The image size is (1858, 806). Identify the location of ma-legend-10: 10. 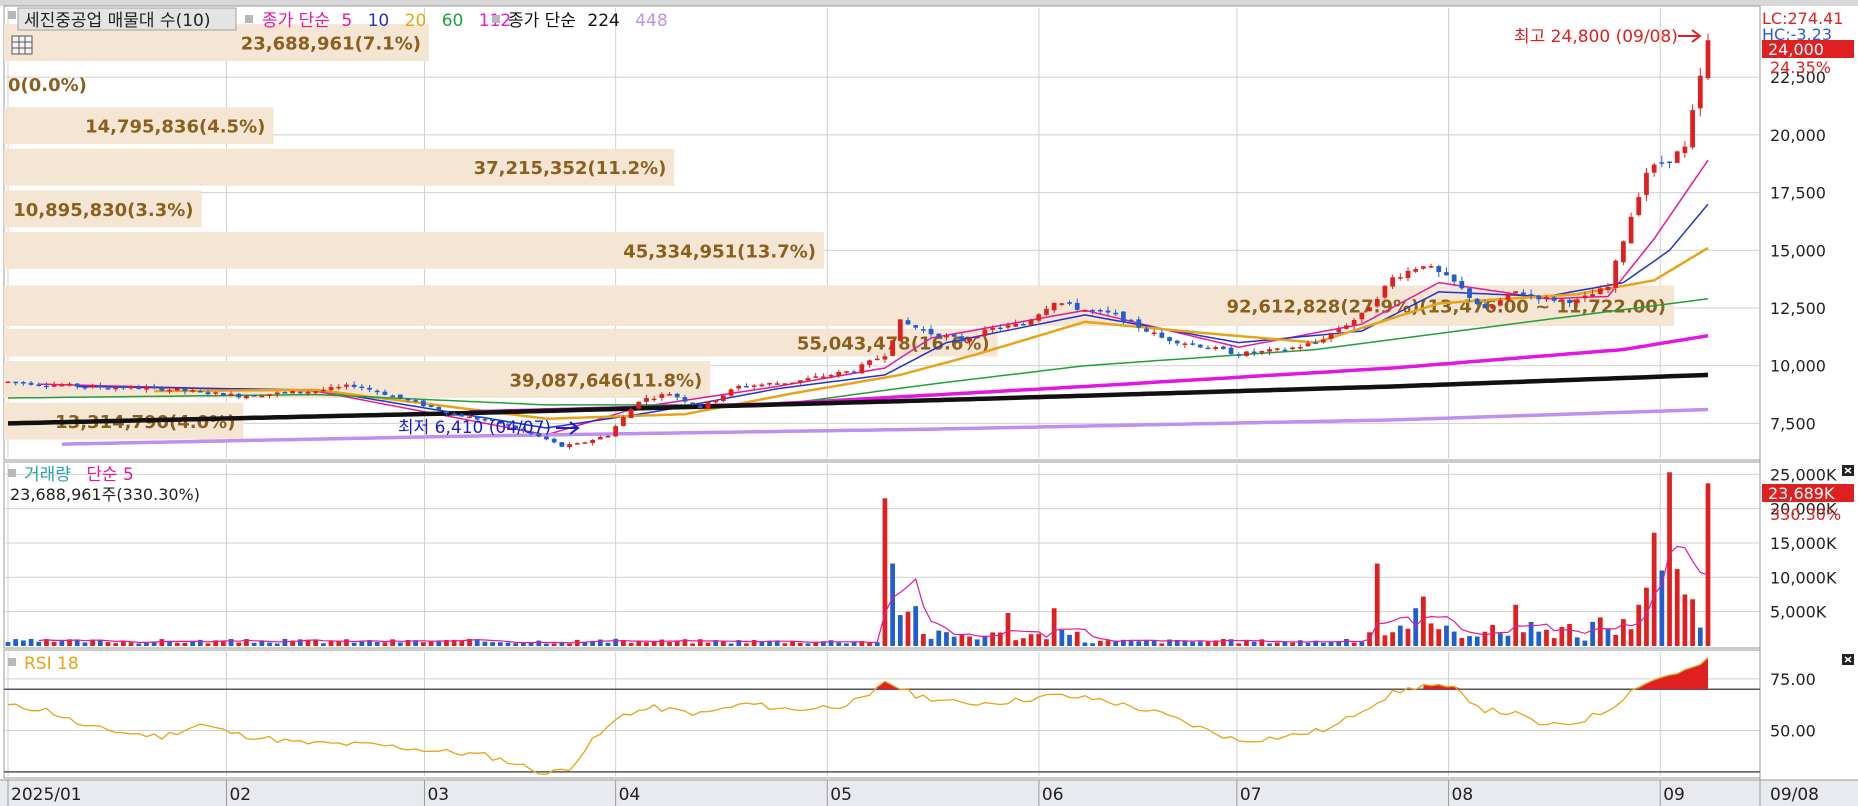
(379, 21).